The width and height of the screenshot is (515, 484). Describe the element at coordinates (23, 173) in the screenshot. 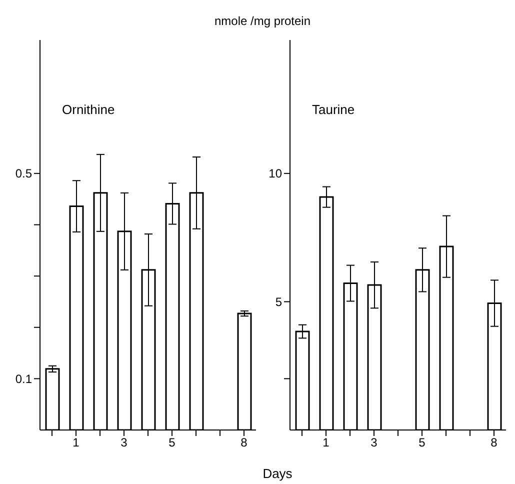

I see `y-tick-label: 0.5` at that location.